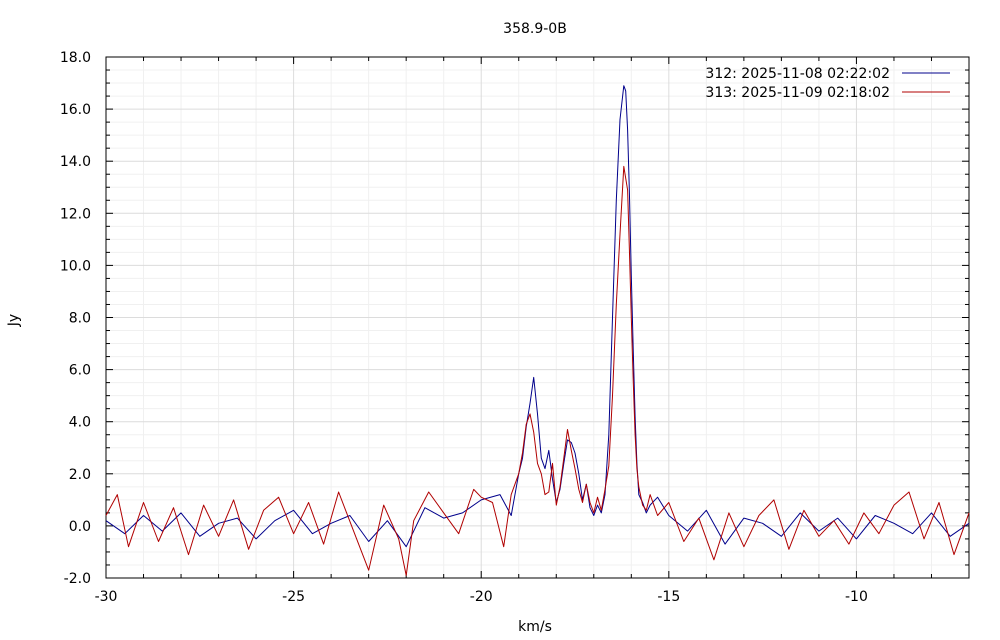  What do you see at coordinates (80, 319) in the screenshot?
I see `y-tick-label: 8.0` at bounding box center [80, 319].